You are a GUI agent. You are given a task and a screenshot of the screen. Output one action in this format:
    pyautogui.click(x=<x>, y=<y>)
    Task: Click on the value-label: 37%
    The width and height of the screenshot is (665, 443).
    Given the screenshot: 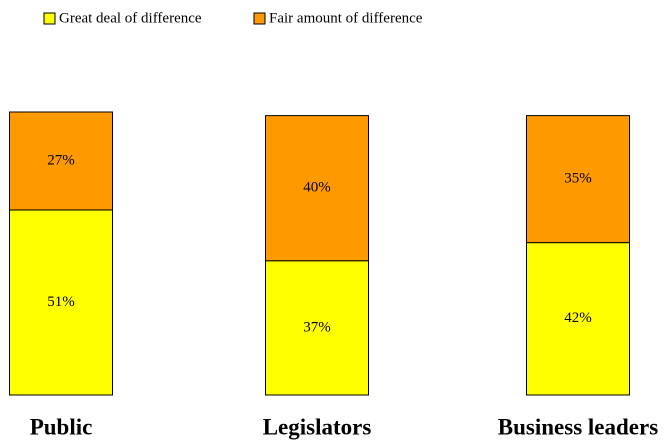 What is the action you would take?
    pyautogui.click(x=317, y=327)
    